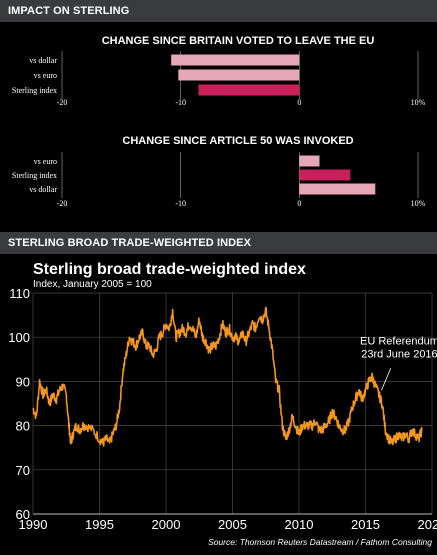  What do you see at coordinates (218, 11) in the screenshot?
I see `impact-section-header: IMPACT ON STERLING` at bounding box center [218, 11].